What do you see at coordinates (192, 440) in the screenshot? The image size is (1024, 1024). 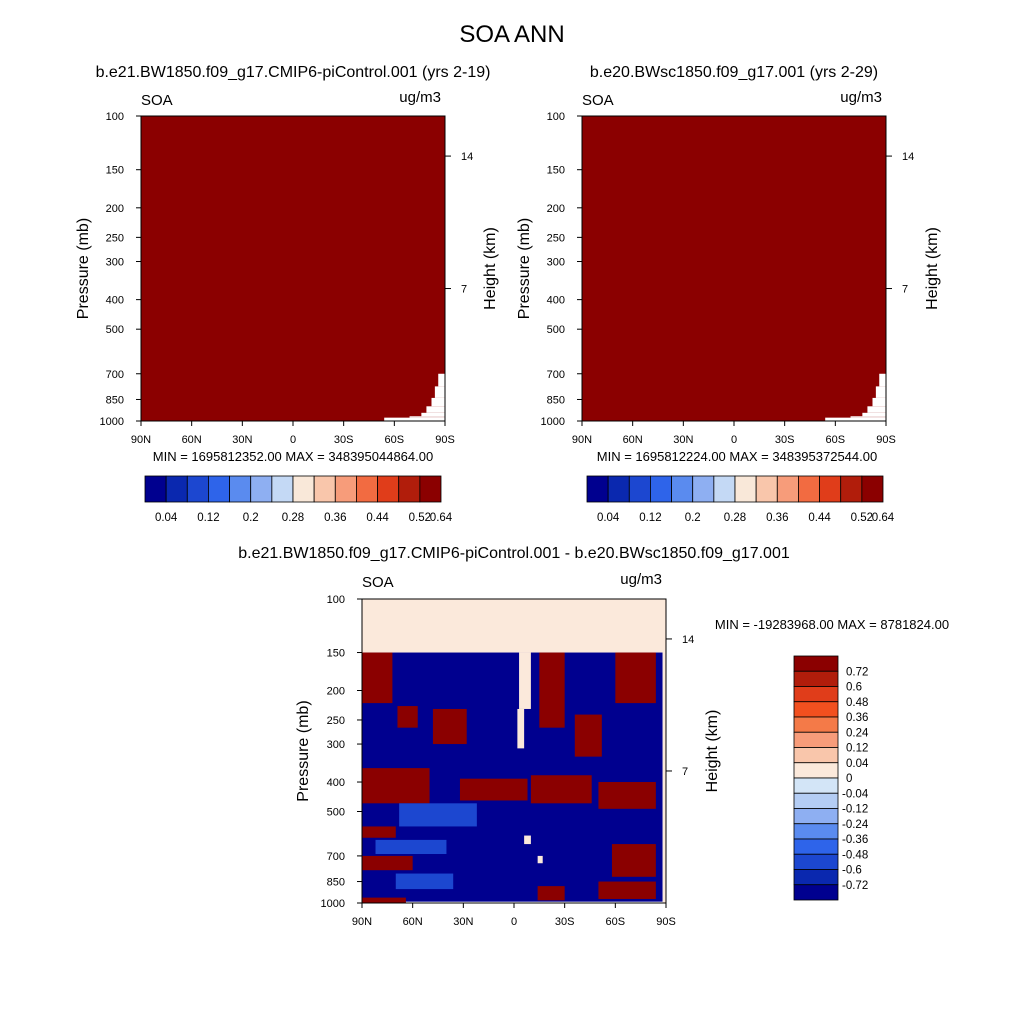 I see `latitude-tick-label: 60N` at bounding box center [192, 440].